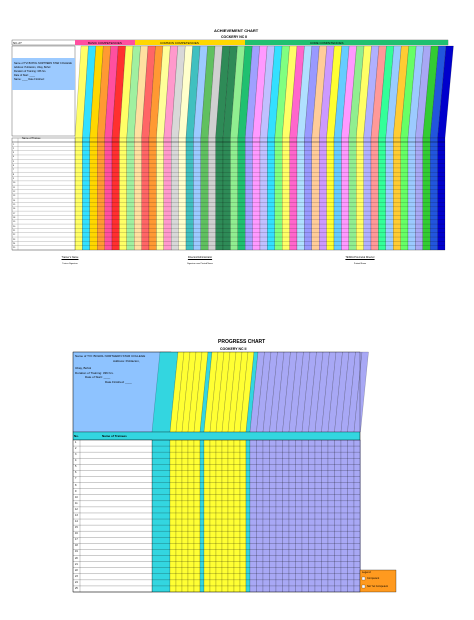 This screenshot has height=620, width=474. Describe the element at coordinates (76, 576) in the screenshot. I see `progress-row-number: 23` at that location.